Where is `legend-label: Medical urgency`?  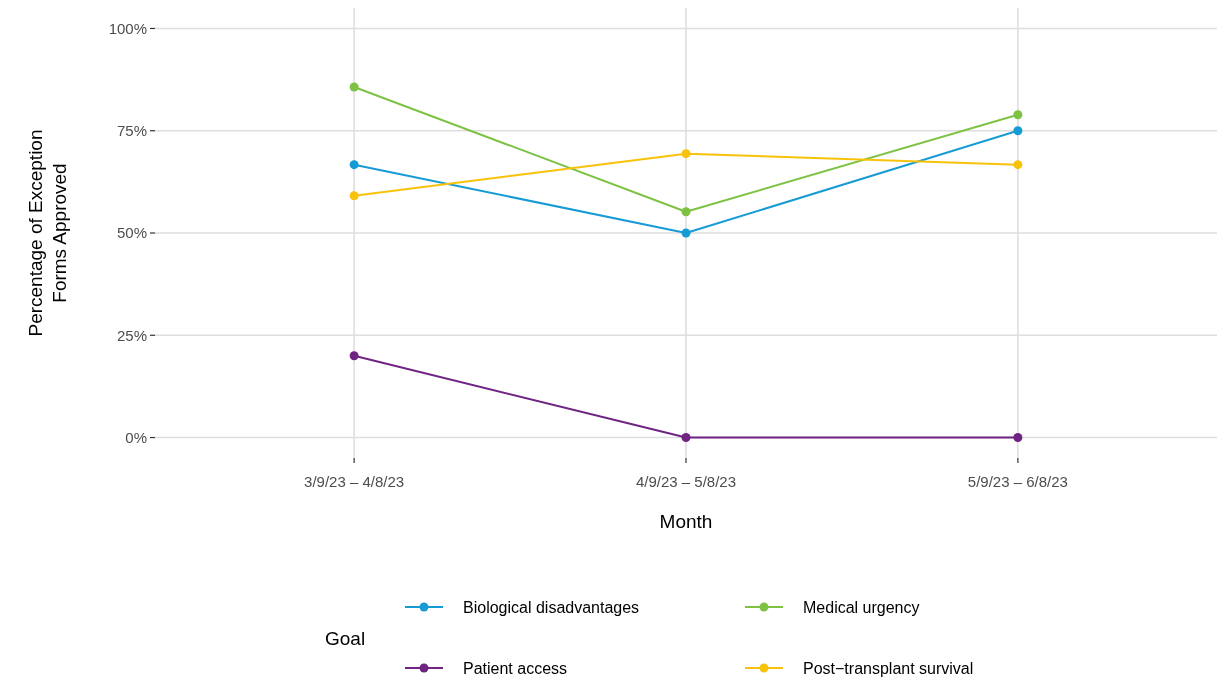 legend-label: Medical urgency is located at coordinates (861, 607).